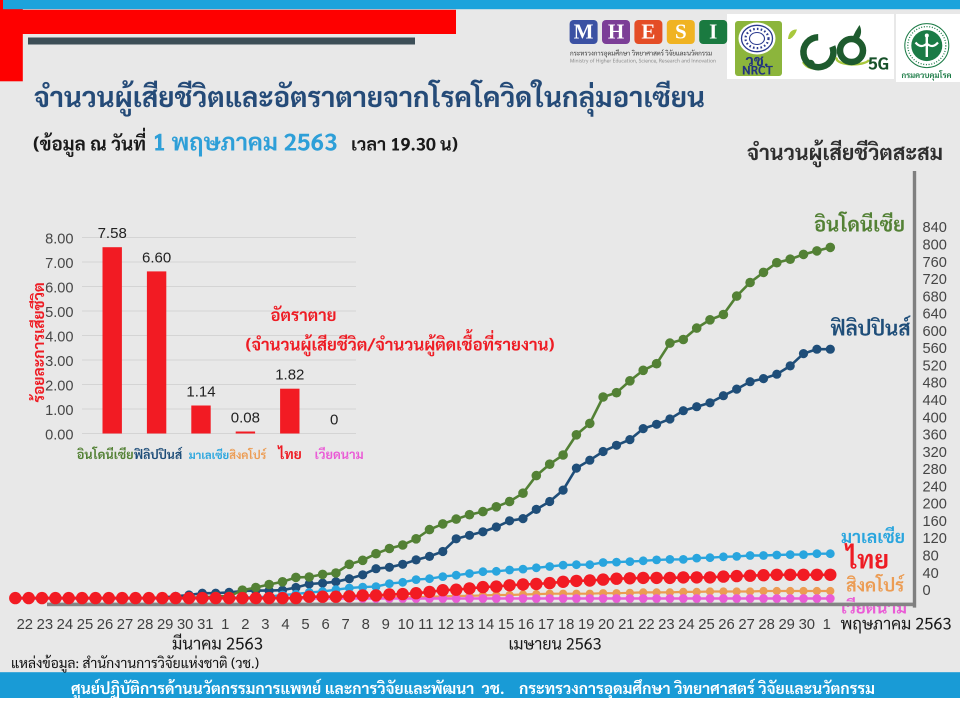 The width and height of the screenshot is (960, 703). I want to click on svg-text: 0.08, so click(245, 417).